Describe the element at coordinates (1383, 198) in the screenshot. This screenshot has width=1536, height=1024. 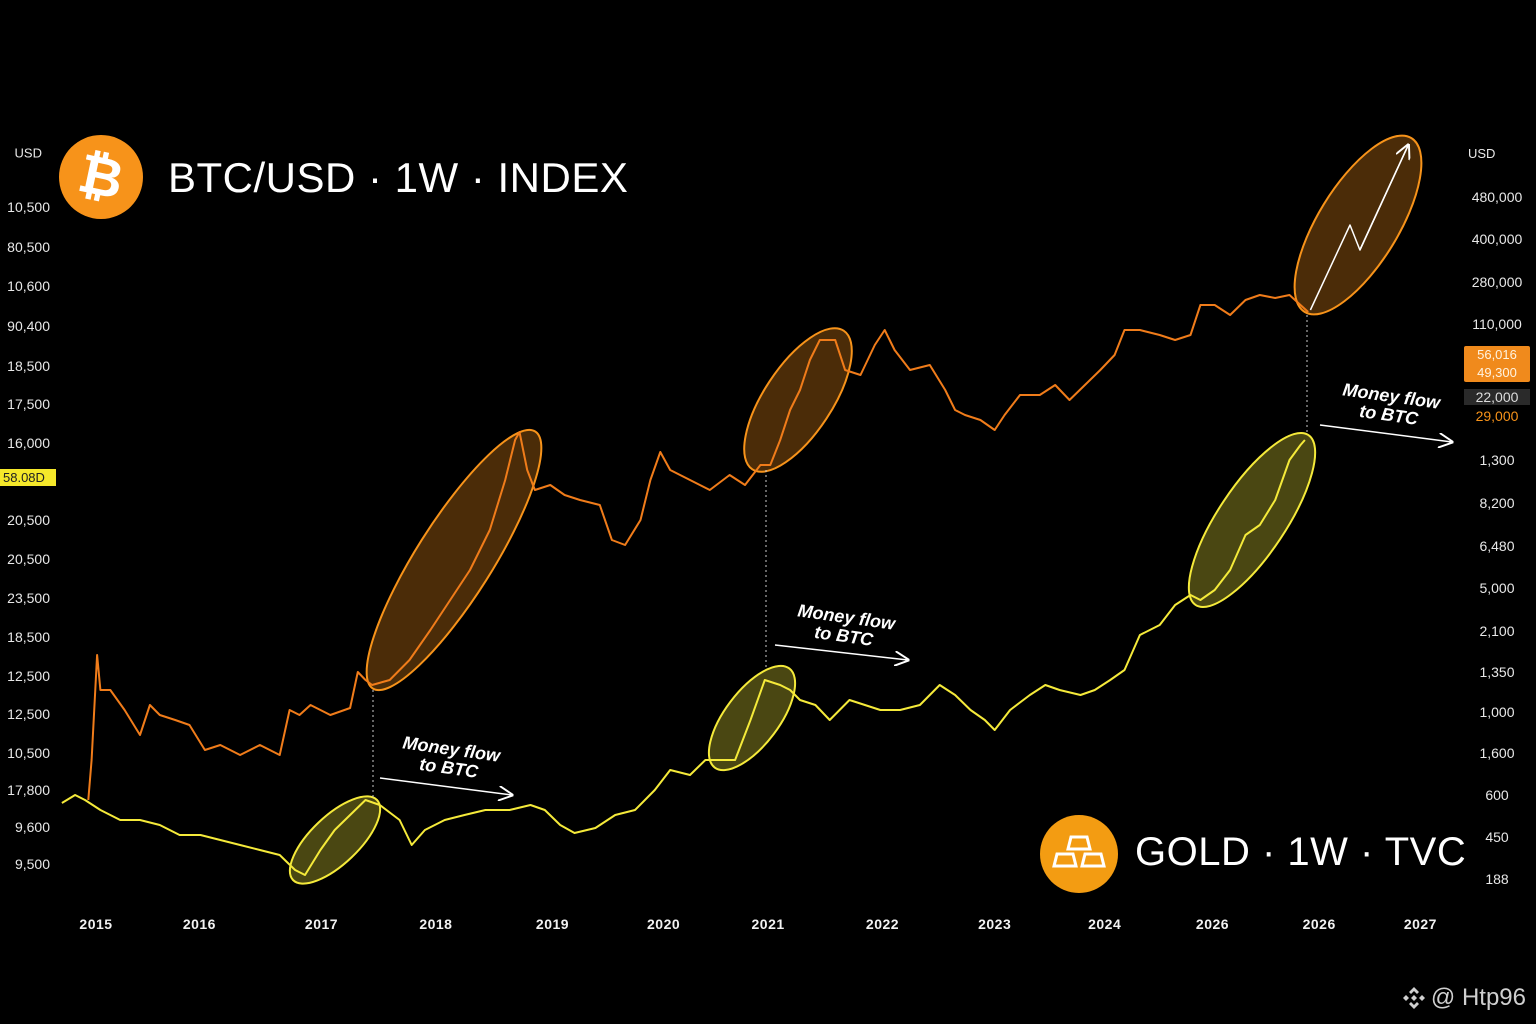
I see `projection-arrow` at that location.